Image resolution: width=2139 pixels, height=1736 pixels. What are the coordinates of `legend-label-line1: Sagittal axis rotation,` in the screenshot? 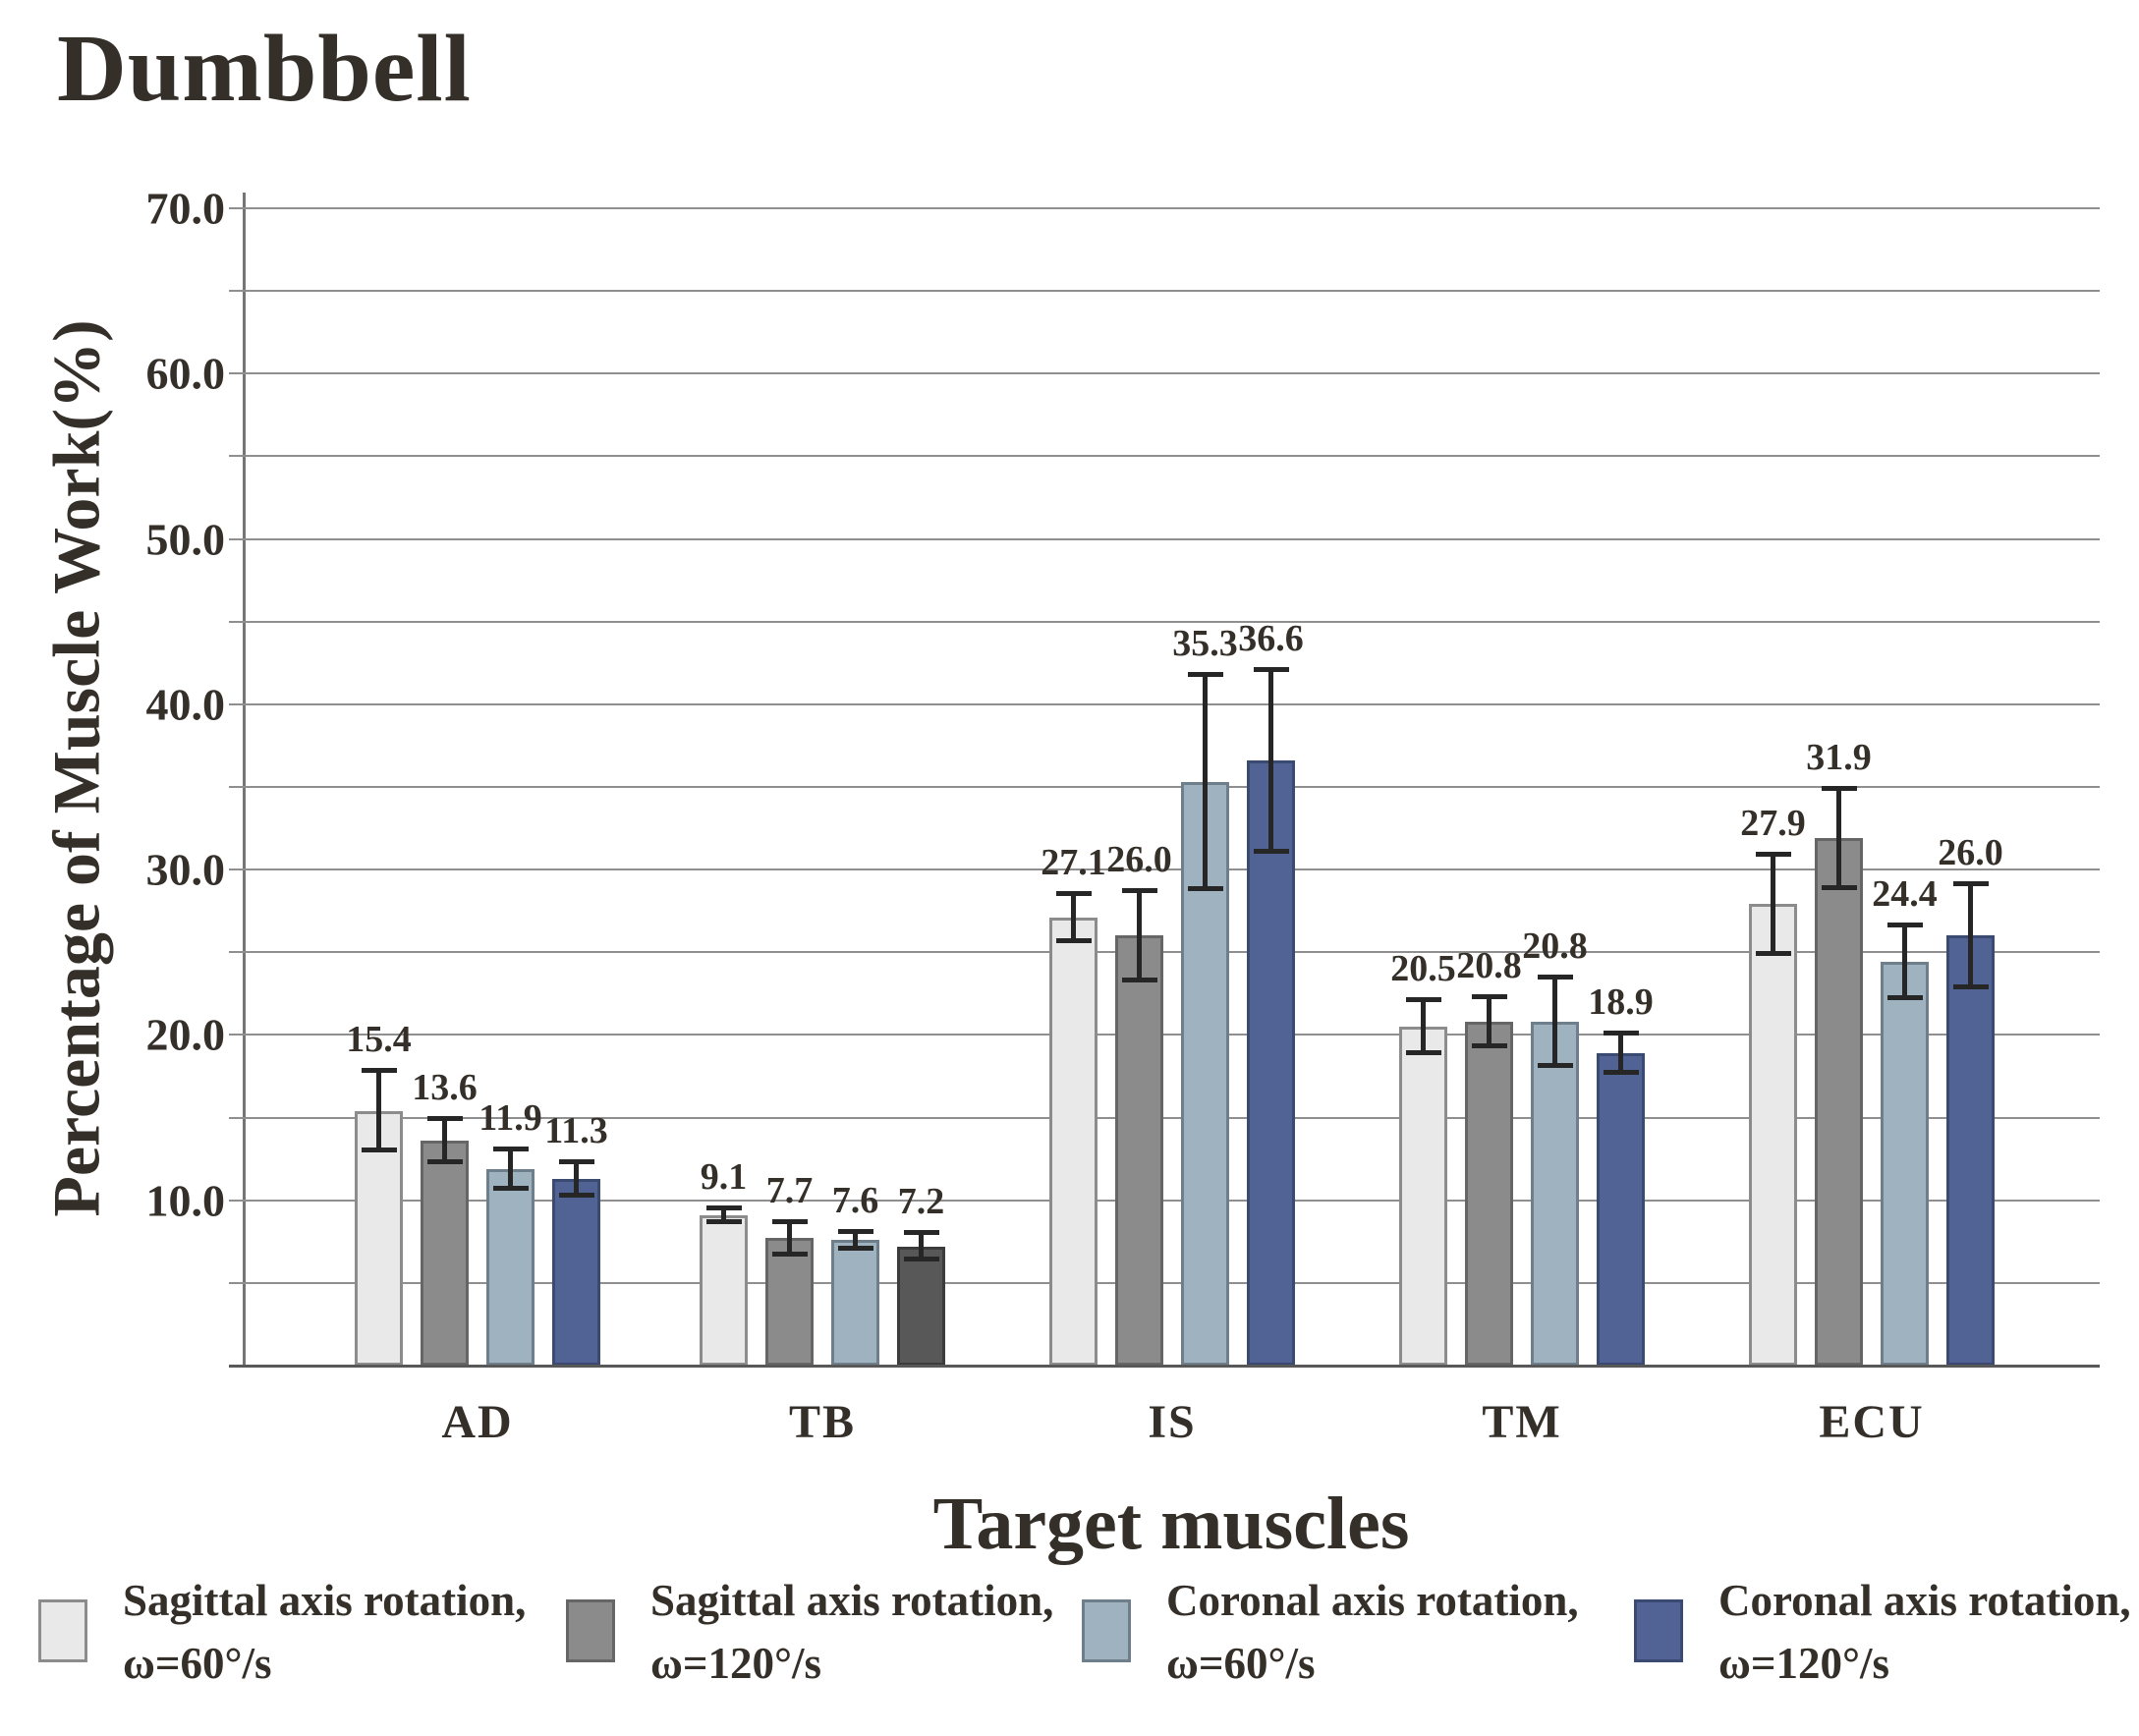 It's located at (325, 1600).